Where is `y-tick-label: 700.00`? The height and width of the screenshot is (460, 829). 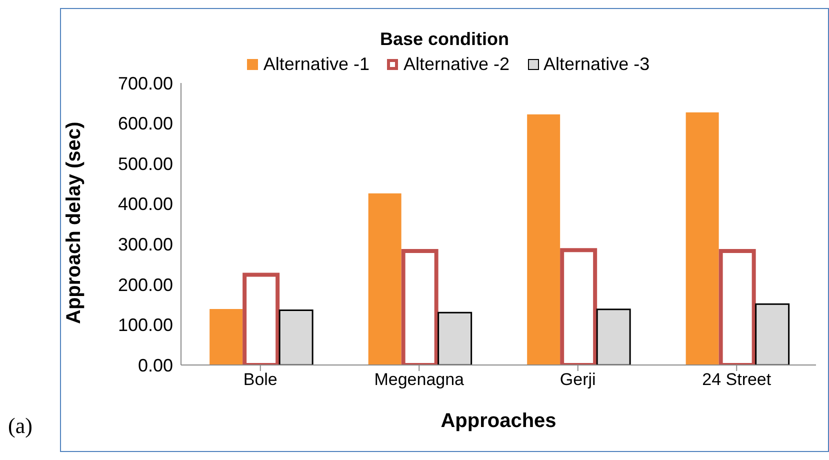
y-tick-label: 700.00 is located at coordinates (145, 83).